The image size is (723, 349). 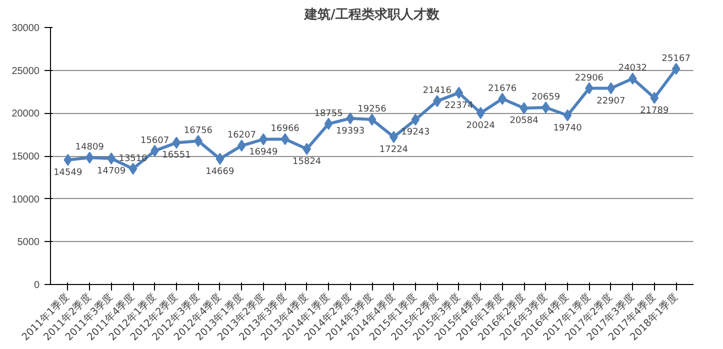 What do you see at coordinates (220, 171) in the screenshot?
I see `data-label: 14669` at bounding box center [220, 171].